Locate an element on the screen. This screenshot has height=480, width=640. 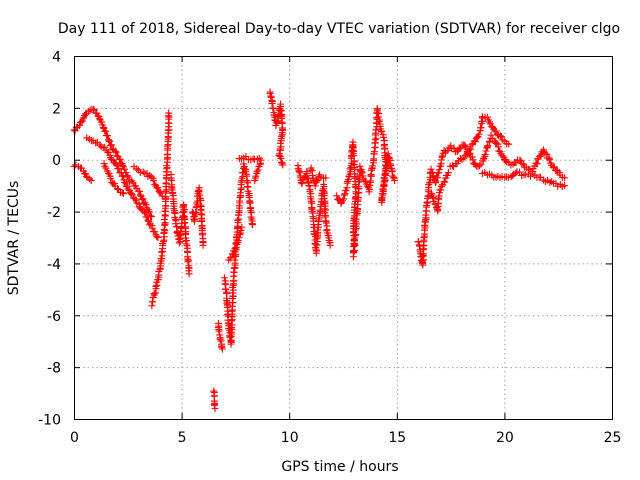
x-tick-label: 10 is located at coordinates (290, 438).